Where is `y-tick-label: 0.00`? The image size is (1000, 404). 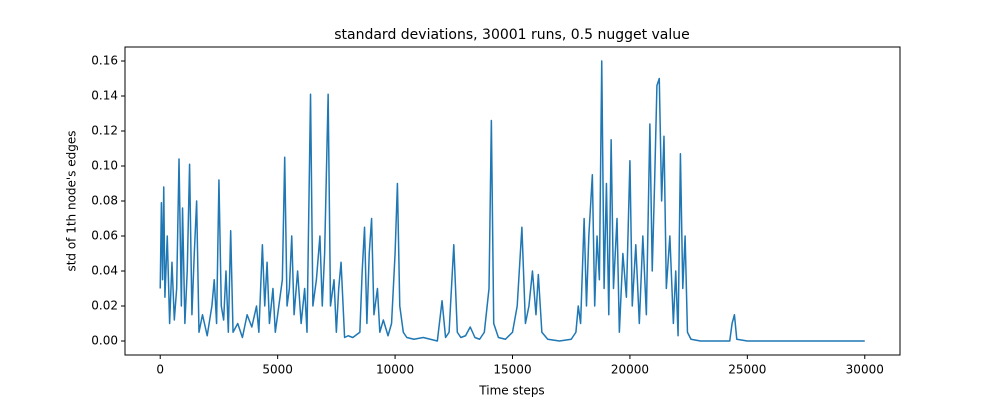 y-tick-label: 0.00 is located at coordinates (104, 341).